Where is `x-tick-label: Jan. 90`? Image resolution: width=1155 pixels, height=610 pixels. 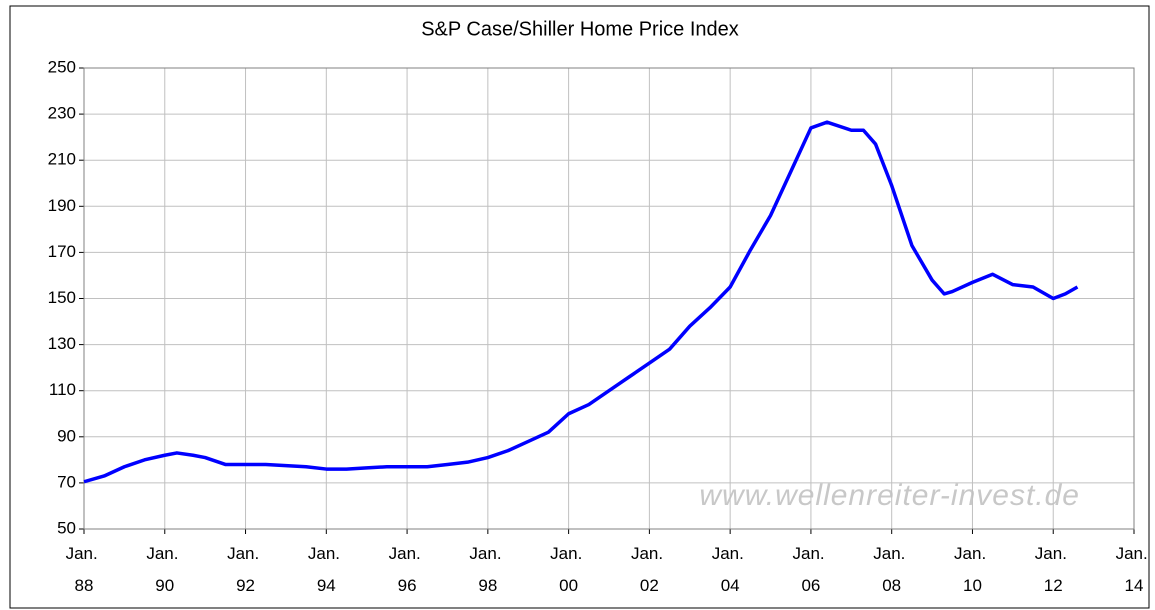
x-tick-label: Jan. 90 is located at coordinates (164, 569).